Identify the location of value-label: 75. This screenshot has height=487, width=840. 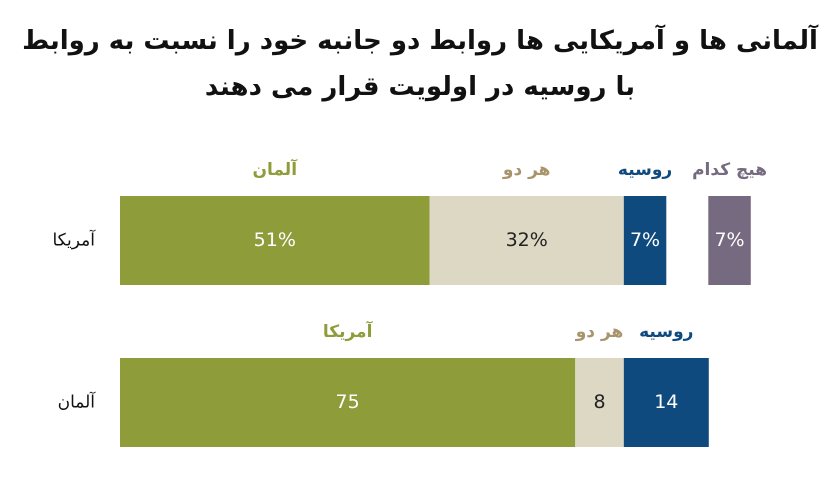
(348, 402).